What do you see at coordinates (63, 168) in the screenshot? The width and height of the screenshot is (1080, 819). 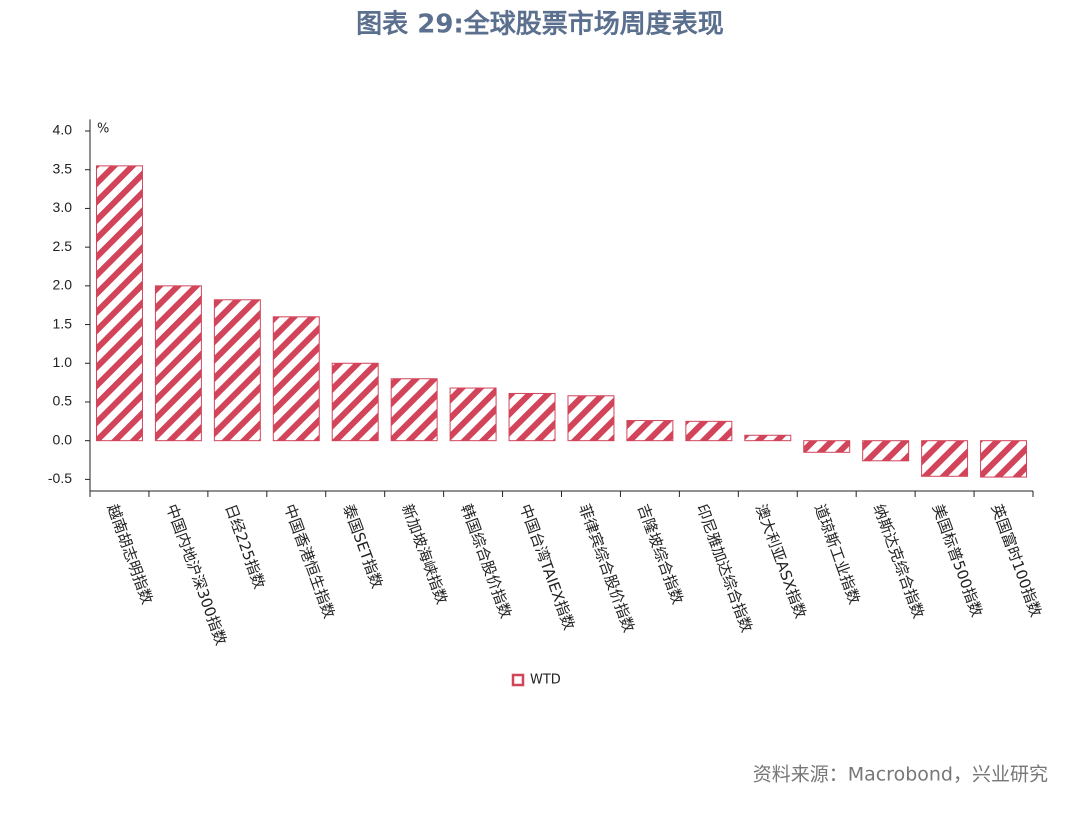 I see `y-tick-label: 3.5` at bounding box center [63, 168].